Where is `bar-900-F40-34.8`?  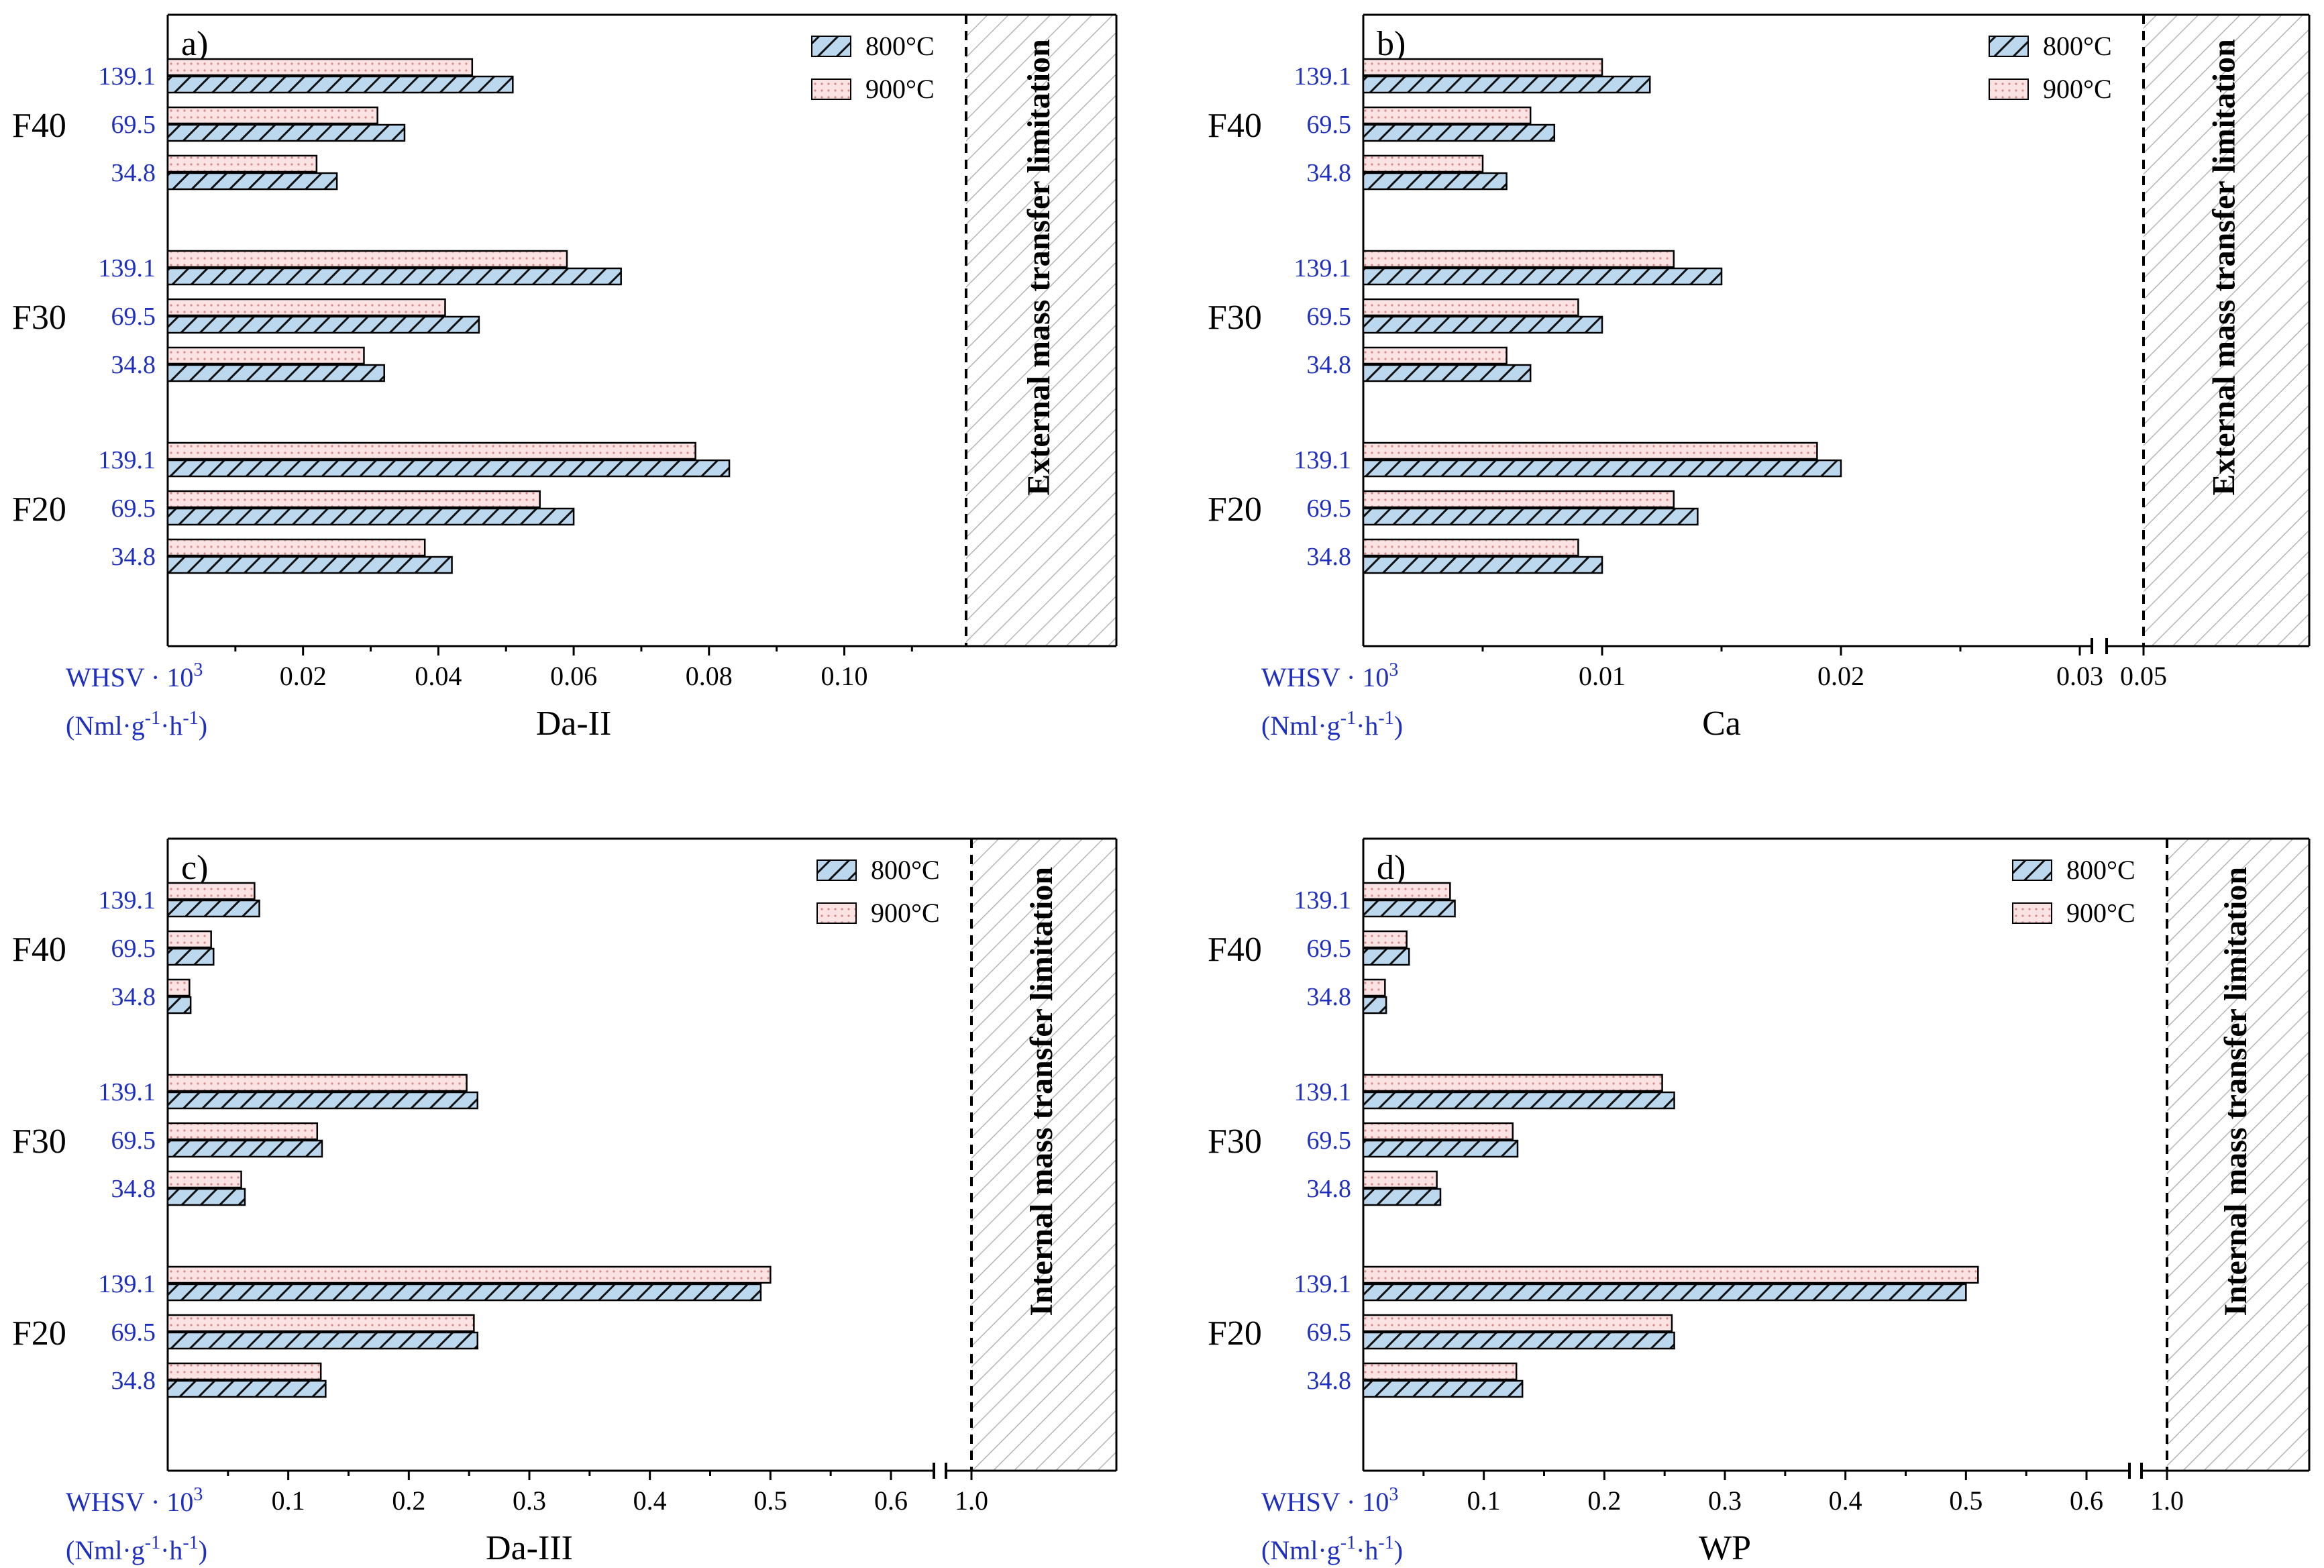
bar-900-F40-34.8 is located at coordinates (1423, 163).